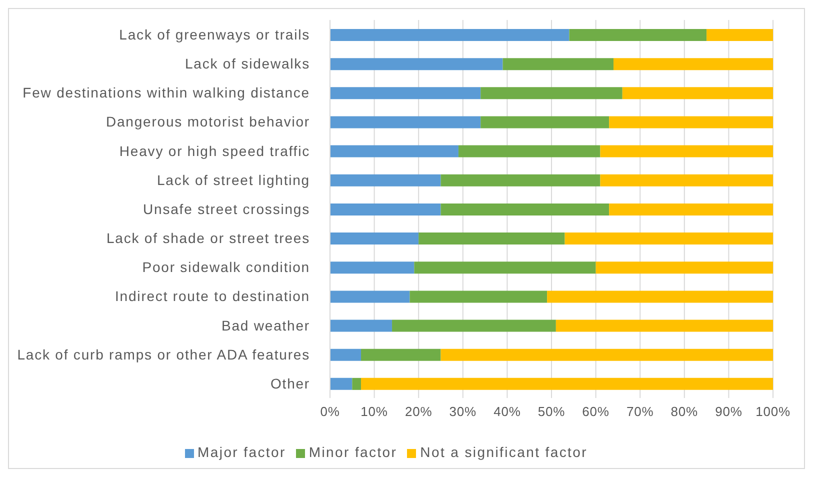 This screenshot has width=813, height=477. I want to click on x-tick-label: 100%, so click(773, 412).